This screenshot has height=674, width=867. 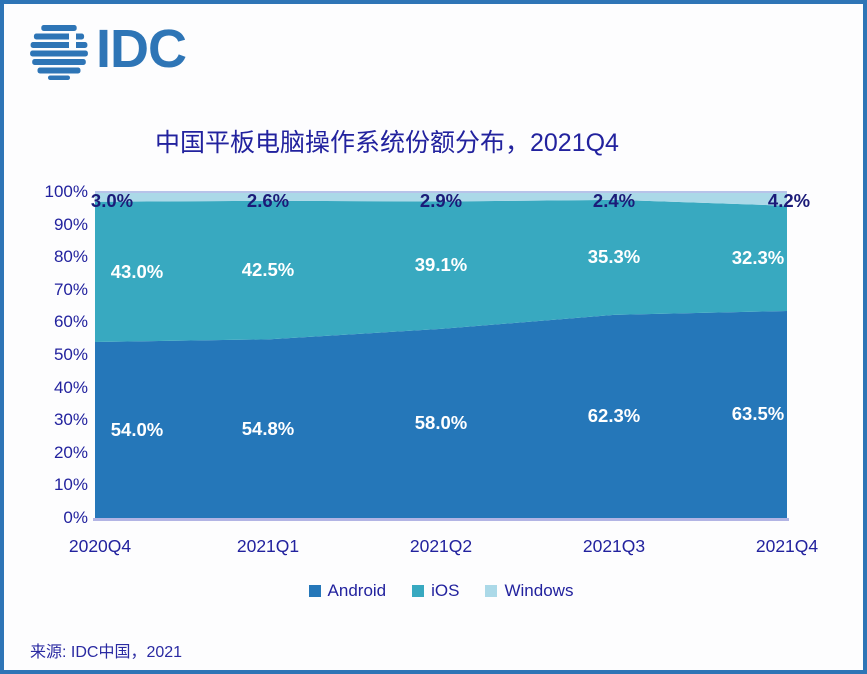 I want to click on data-label-ios-2021Q4: 32.3%, so click(x=758, y=258).